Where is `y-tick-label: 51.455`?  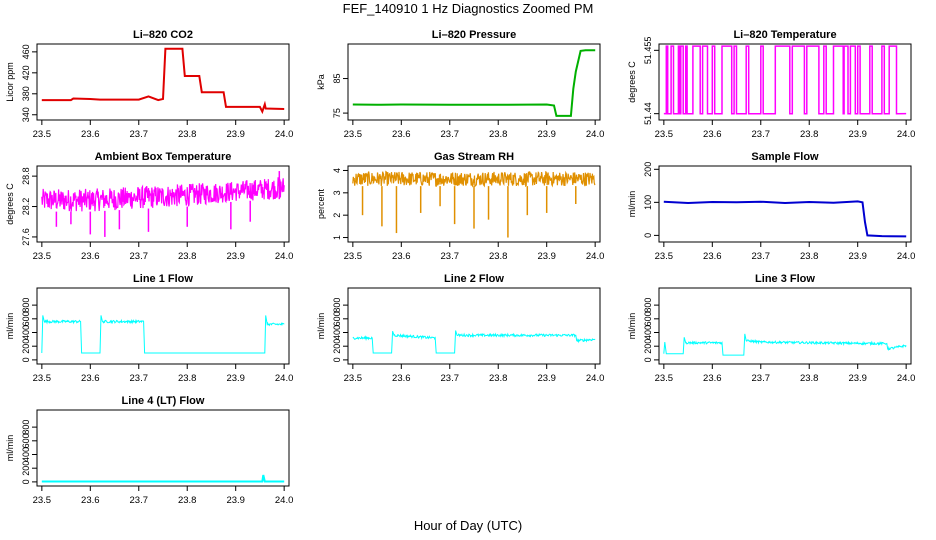 y-tick-label: 51.455 is located at coordinates (648, 51).